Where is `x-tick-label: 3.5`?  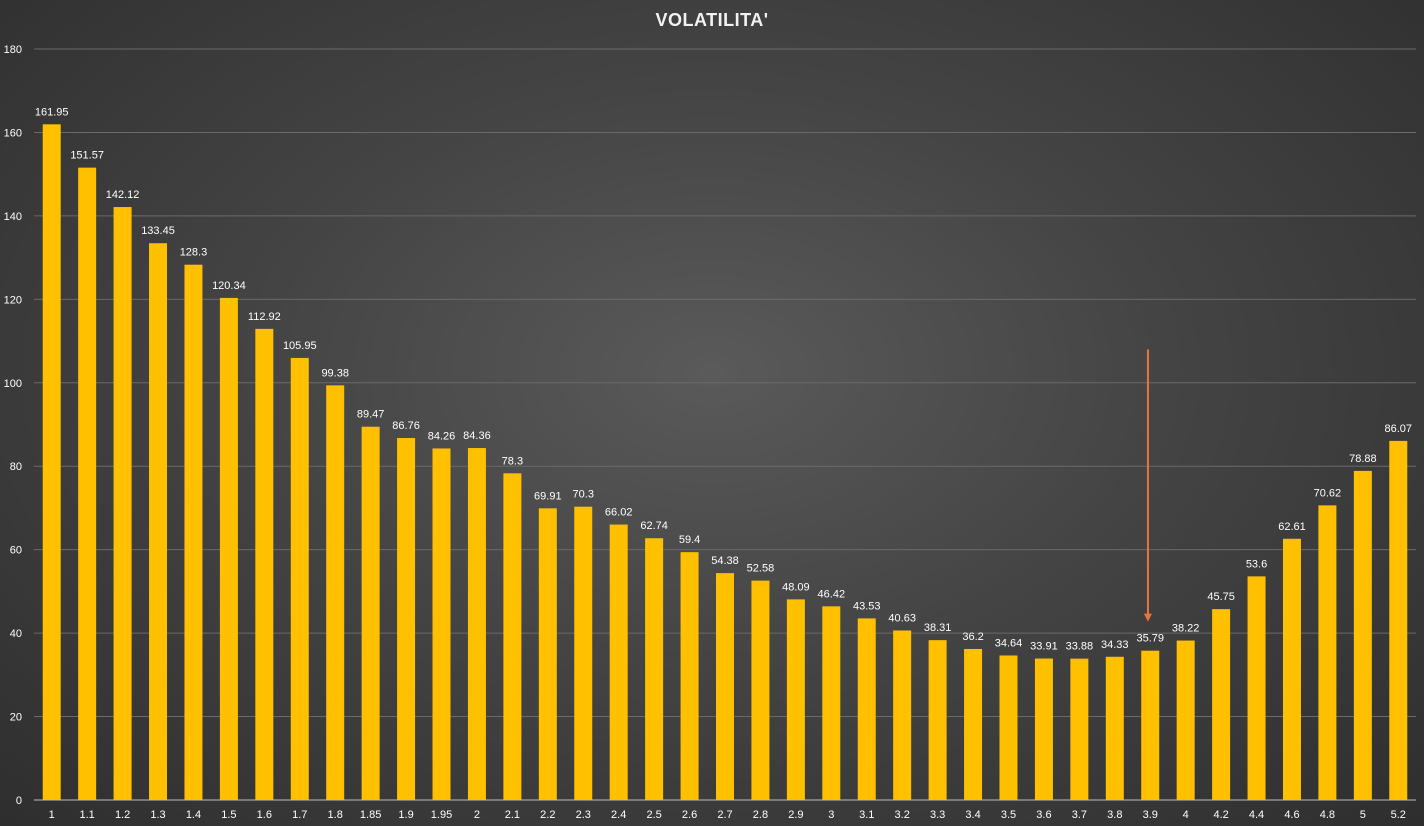 x-tick-label: 3.5 is located at coordinates (1008, 815).